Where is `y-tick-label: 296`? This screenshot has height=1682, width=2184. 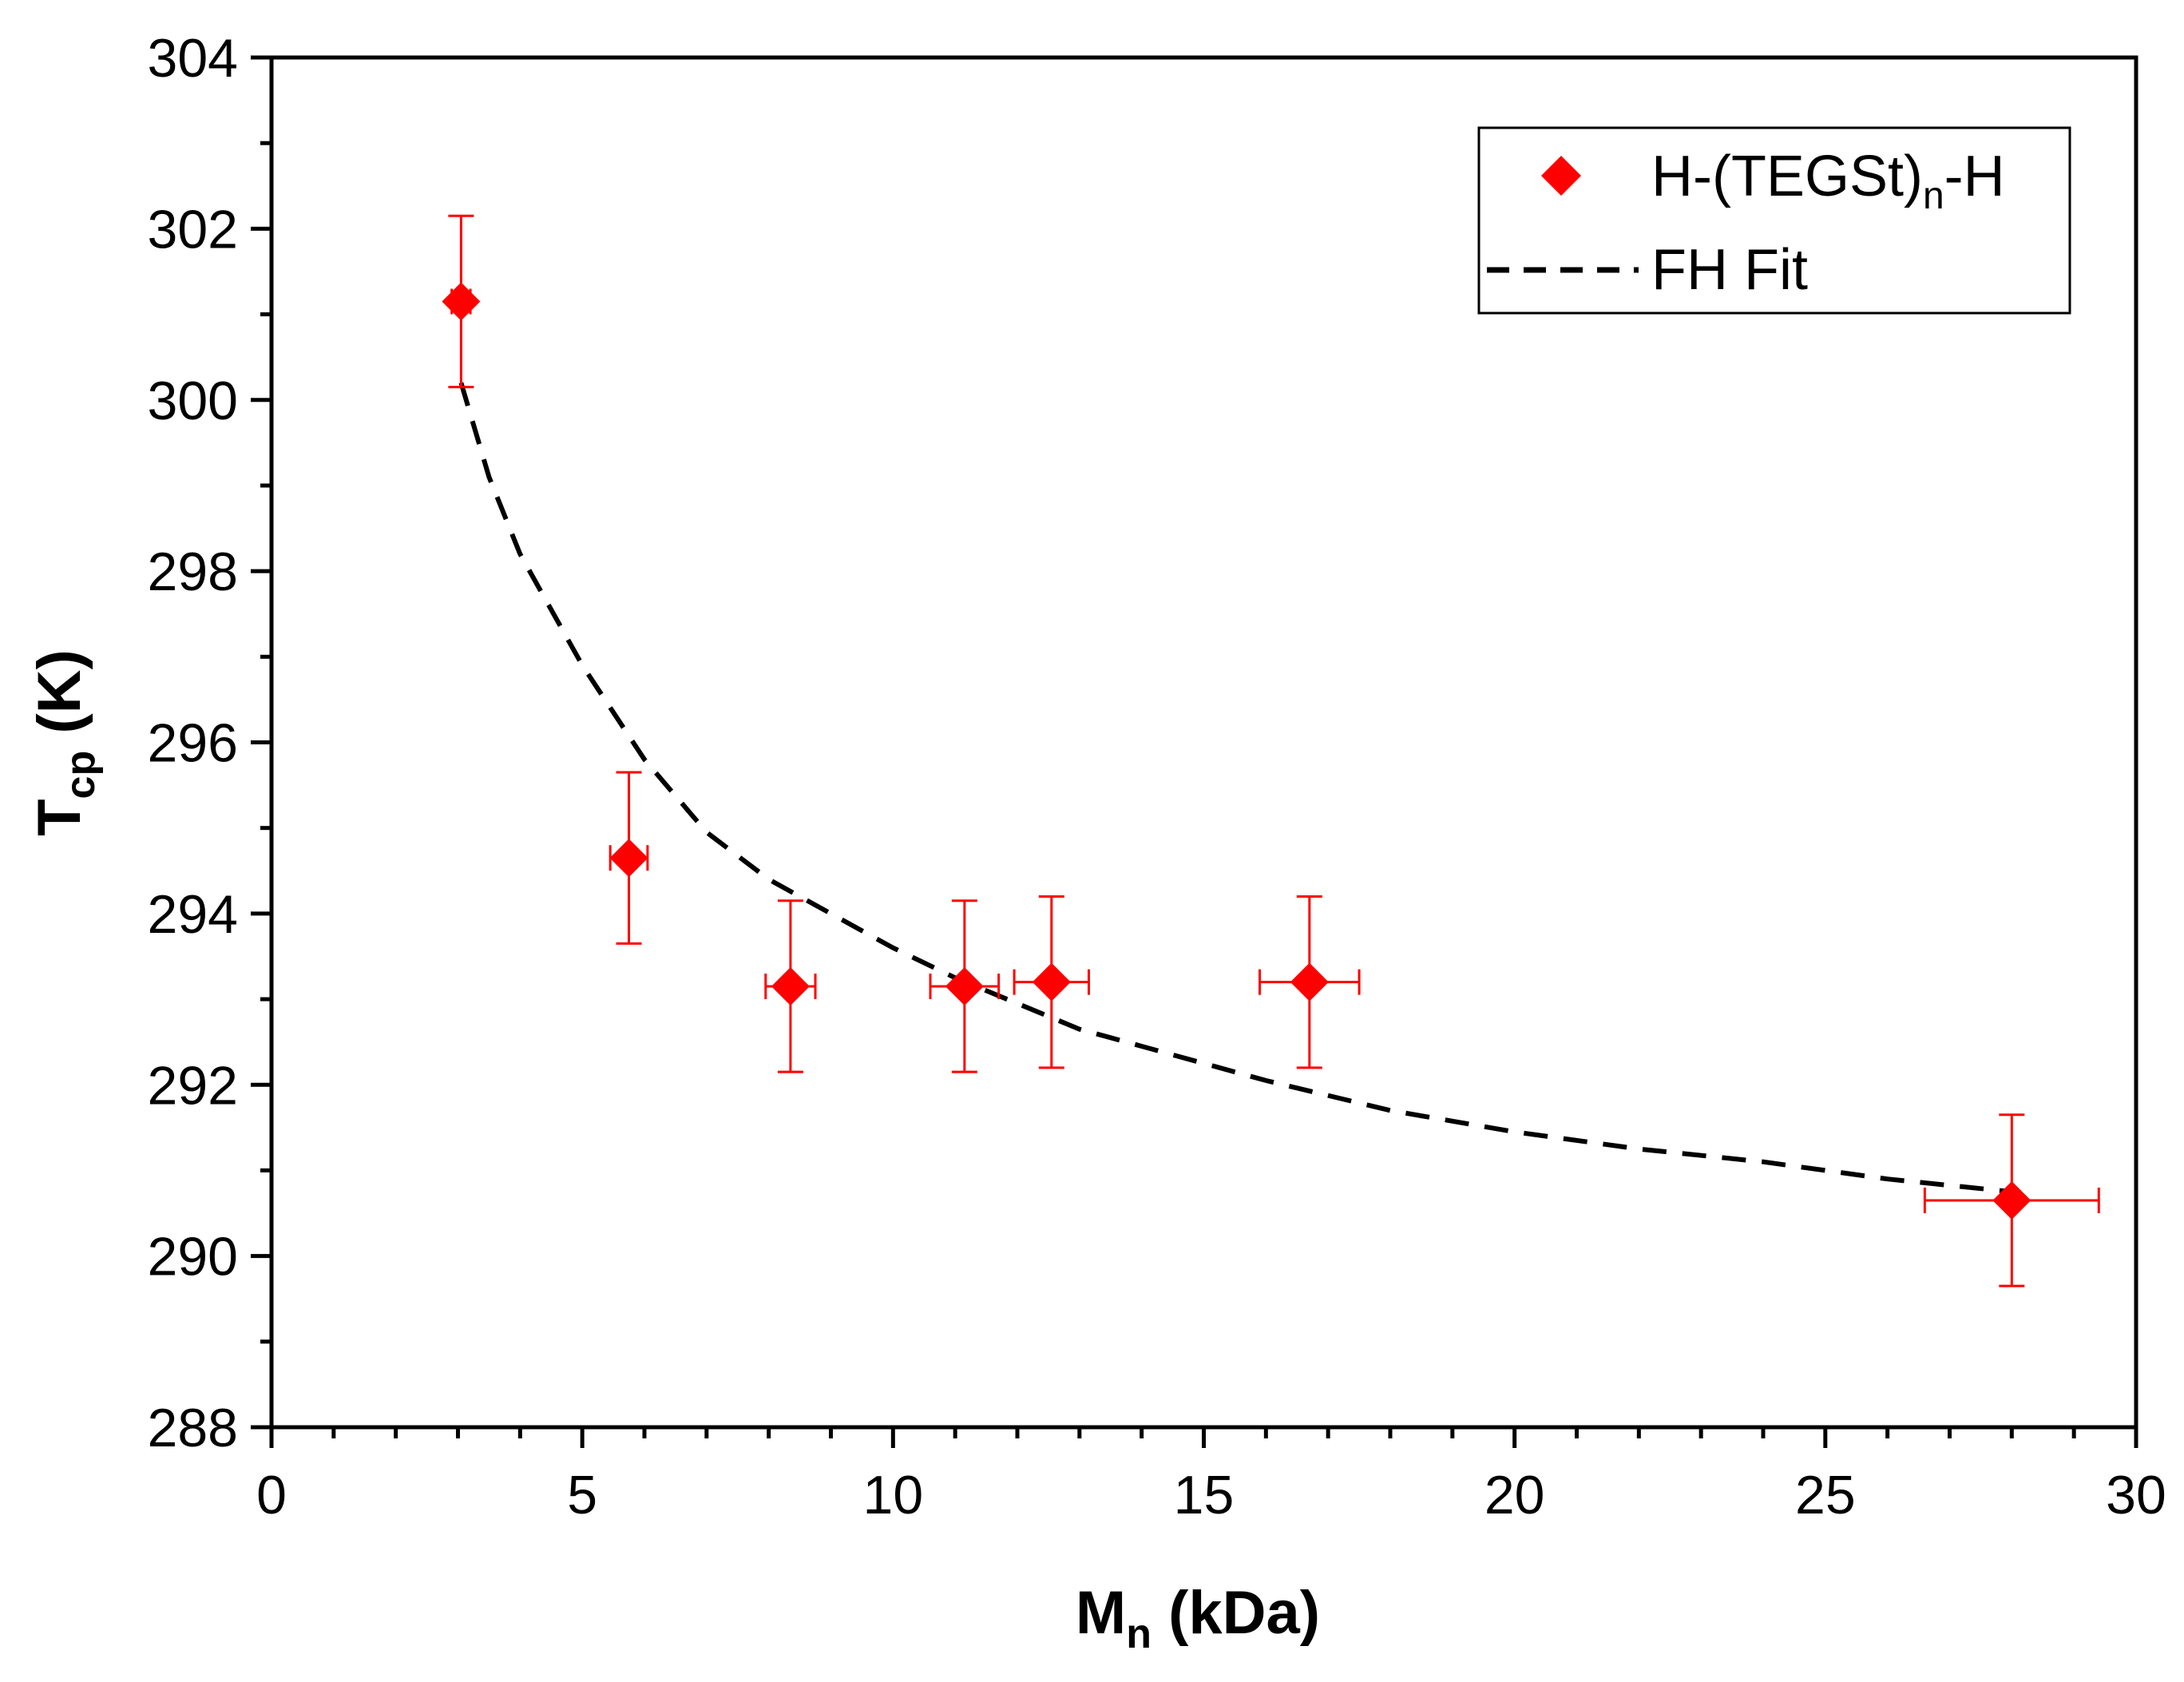
y-tick-label: 296 is located at coordinates (193, 743).